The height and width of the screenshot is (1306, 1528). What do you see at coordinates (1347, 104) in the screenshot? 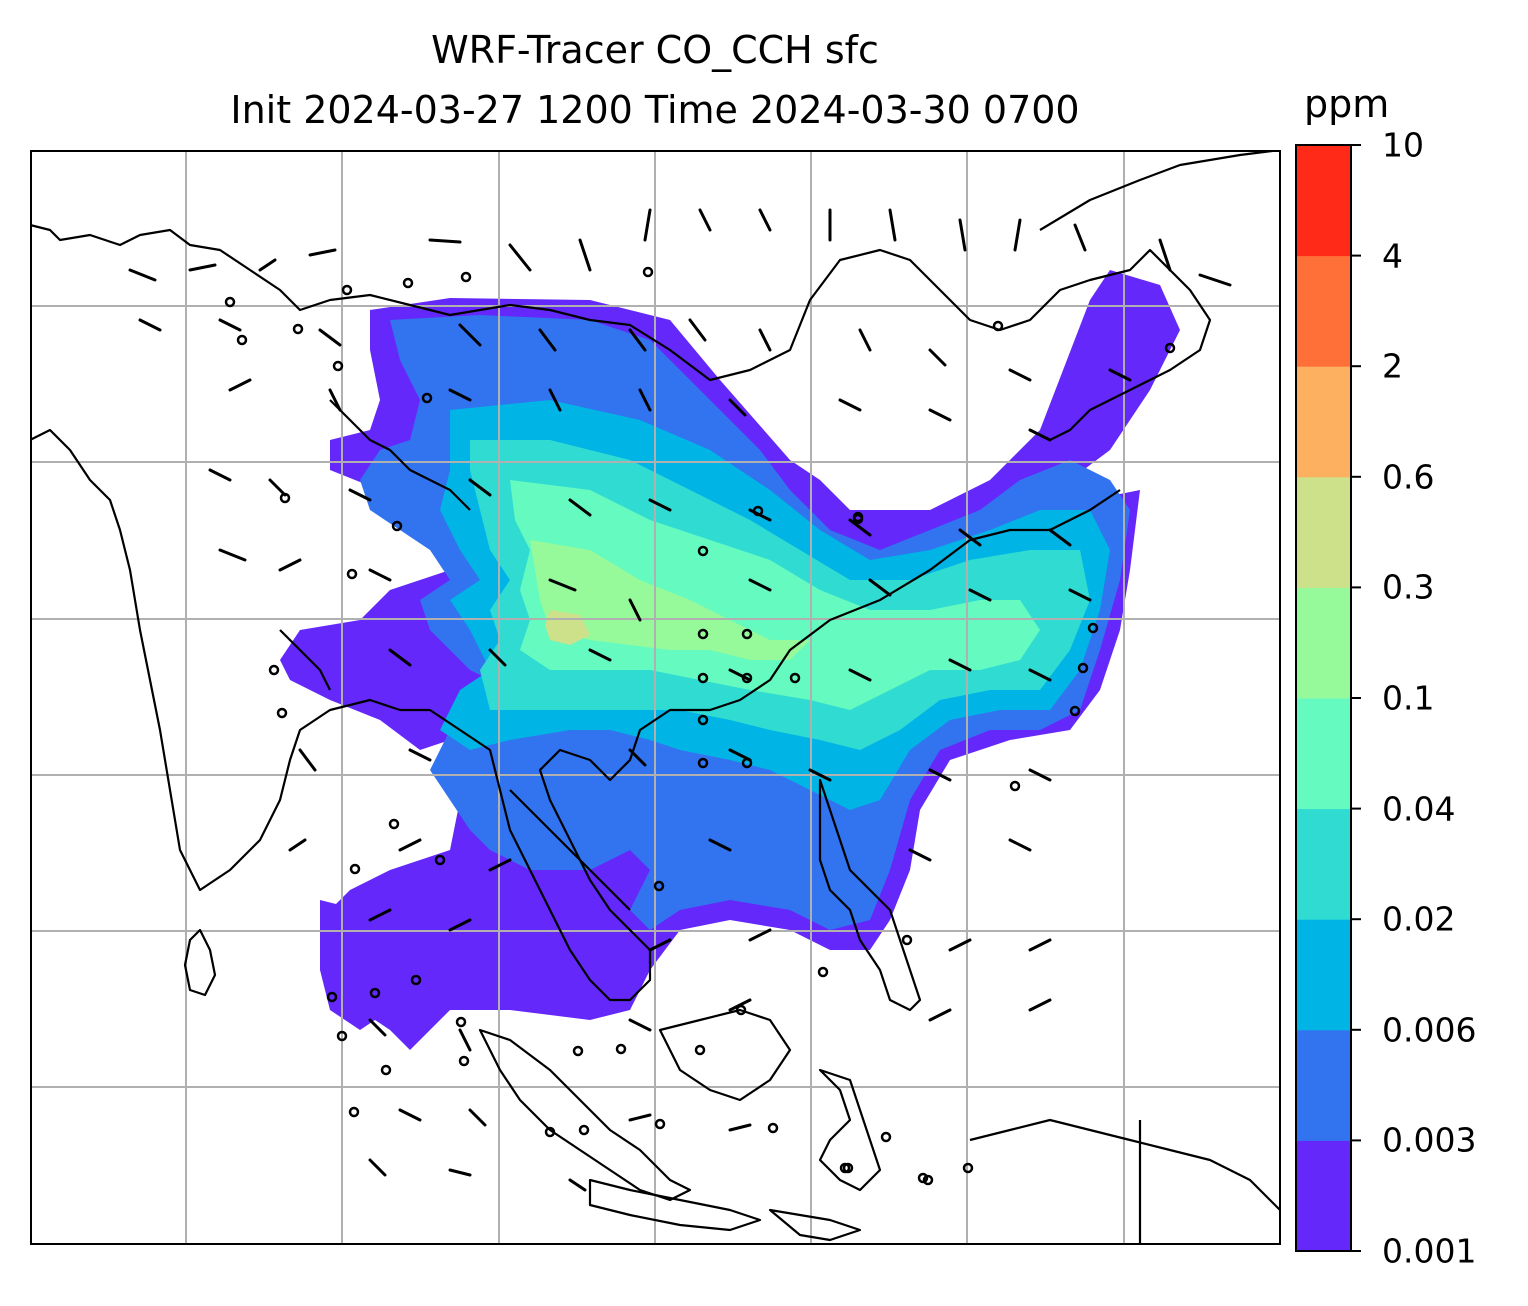
I see `colorbar-unit-label: ppm` at bounding box center [1347, 104].